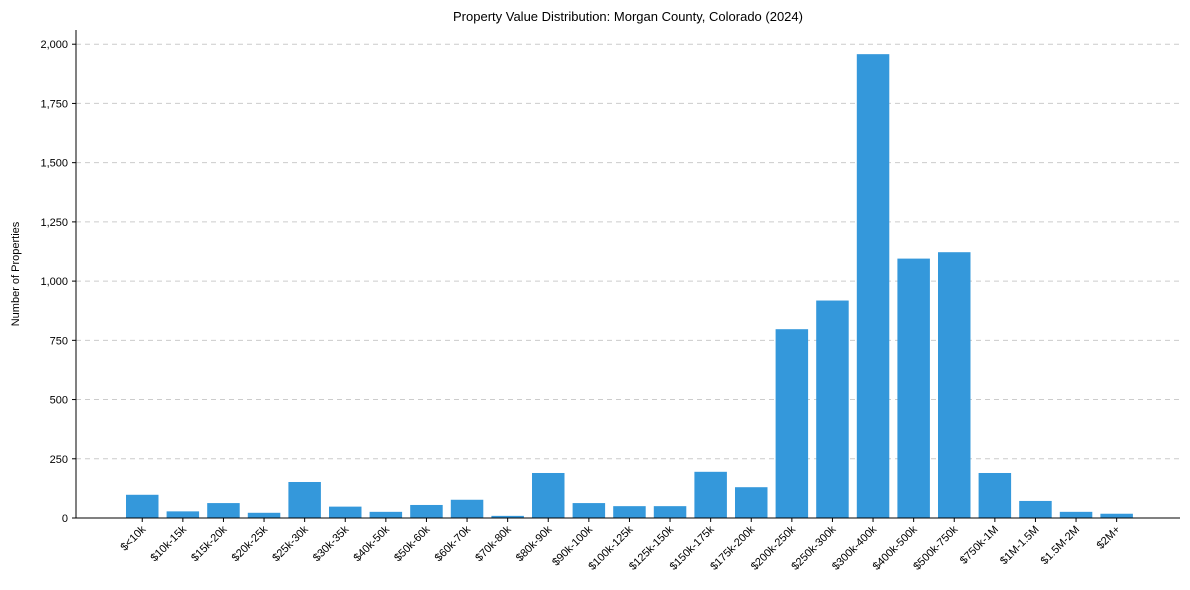  What do you see at coordinates (1061, 546) in the screenshot?
I see `x-tick-label: $1.5M-2M` at bounding box center [1061, 546].